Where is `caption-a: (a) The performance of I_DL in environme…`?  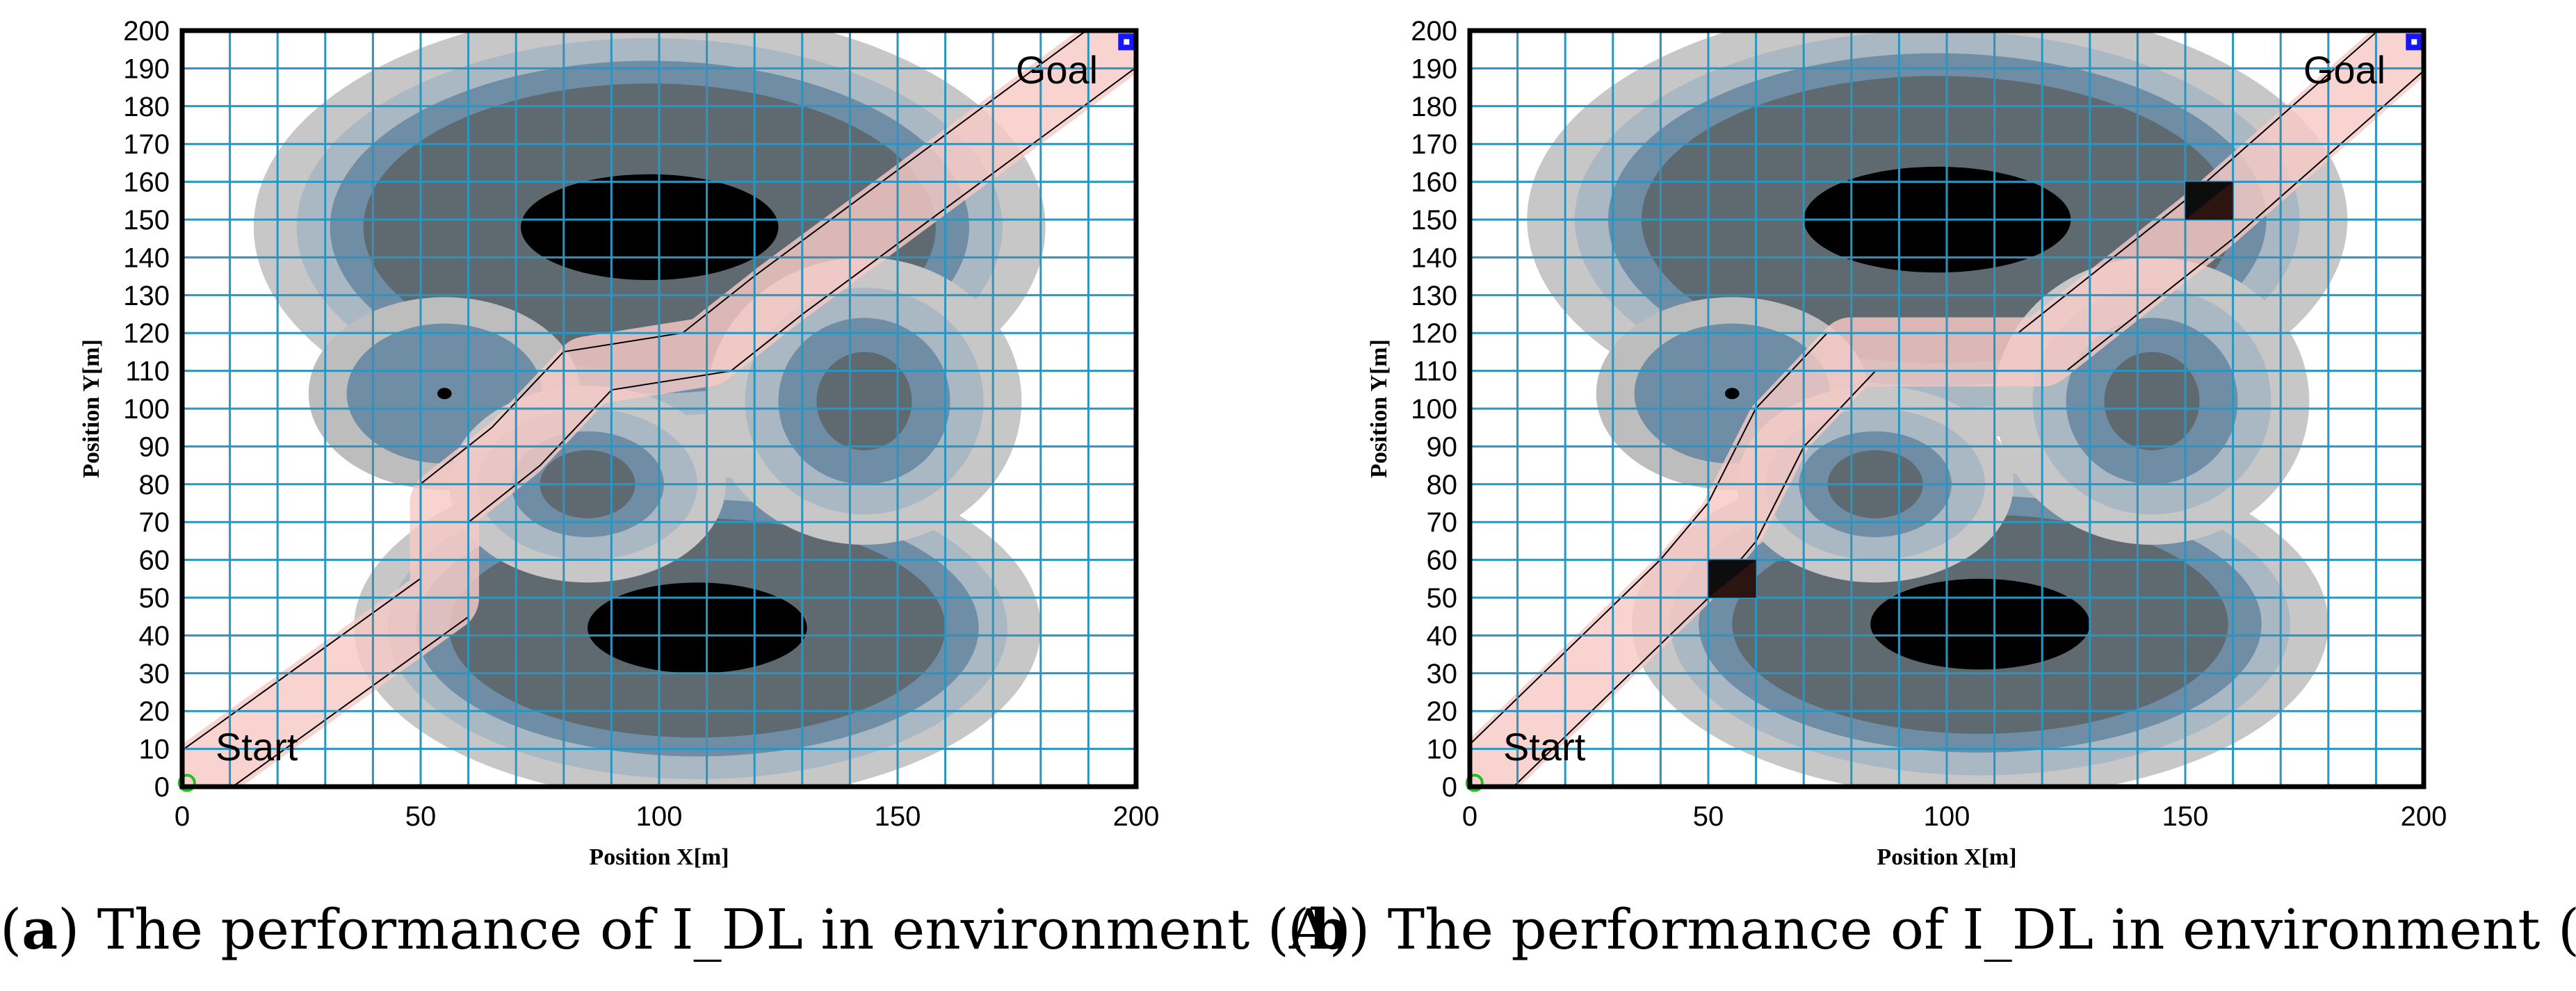 caption-a: (a) The performance of I_DL in environme… is located at coordinates (675, 929).